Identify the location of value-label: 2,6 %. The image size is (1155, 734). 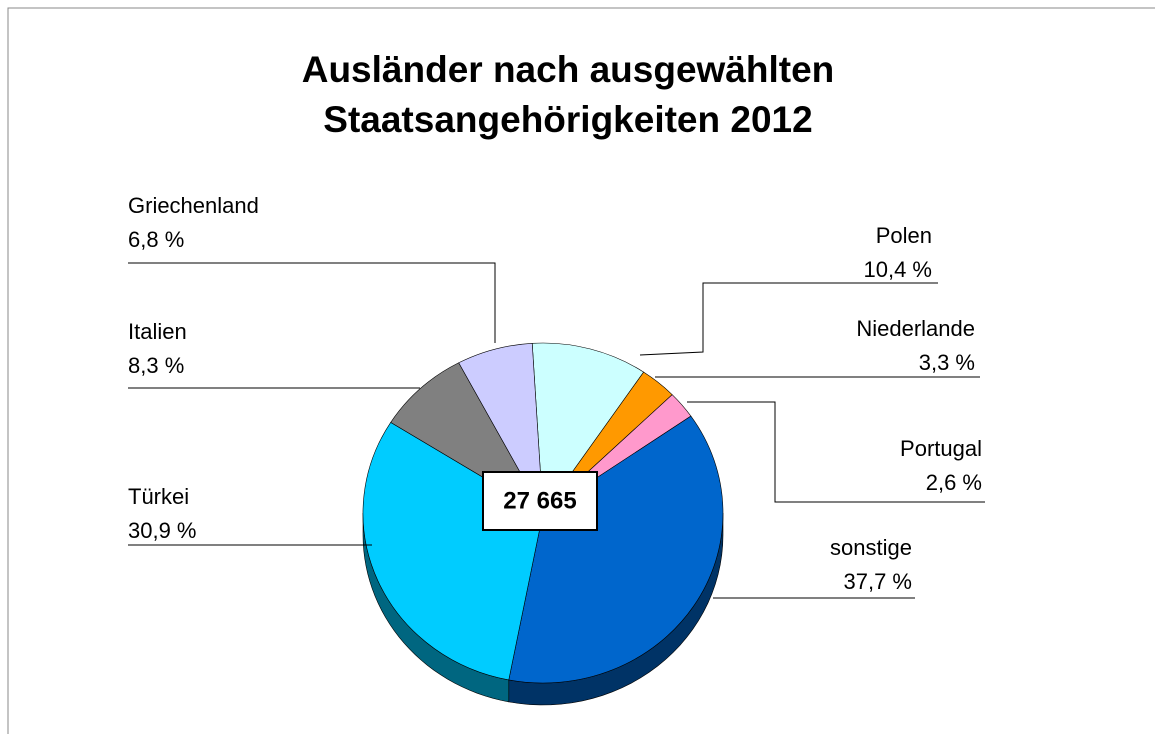
(954, 482).